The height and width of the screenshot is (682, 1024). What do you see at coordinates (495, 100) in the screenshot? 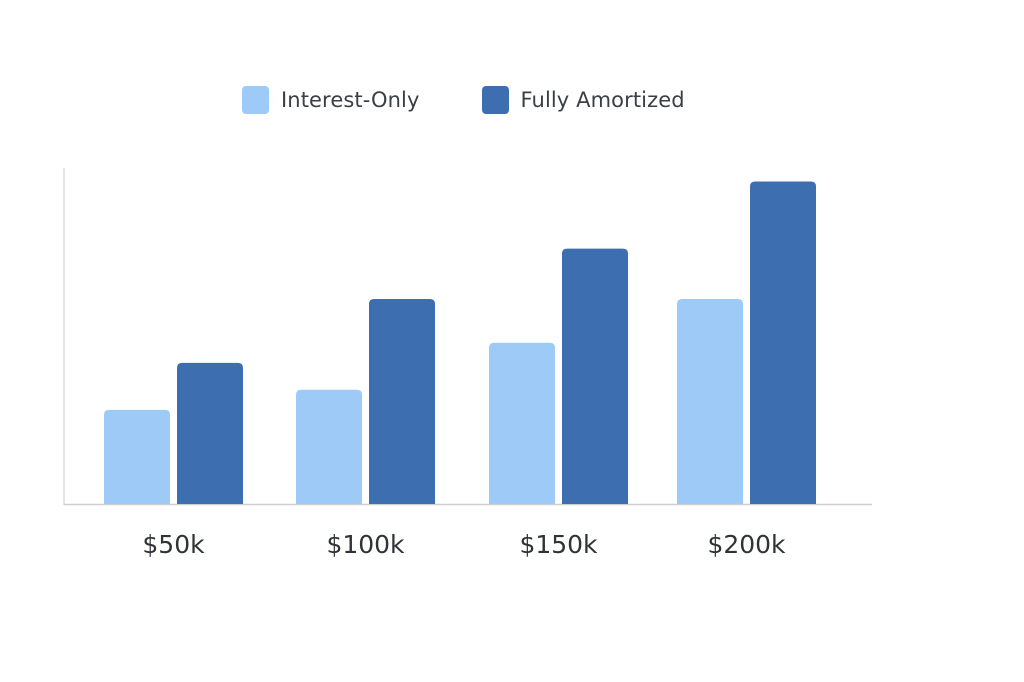
I see `legend-swatch-fully-amortized` at bounding box center [495, 100].